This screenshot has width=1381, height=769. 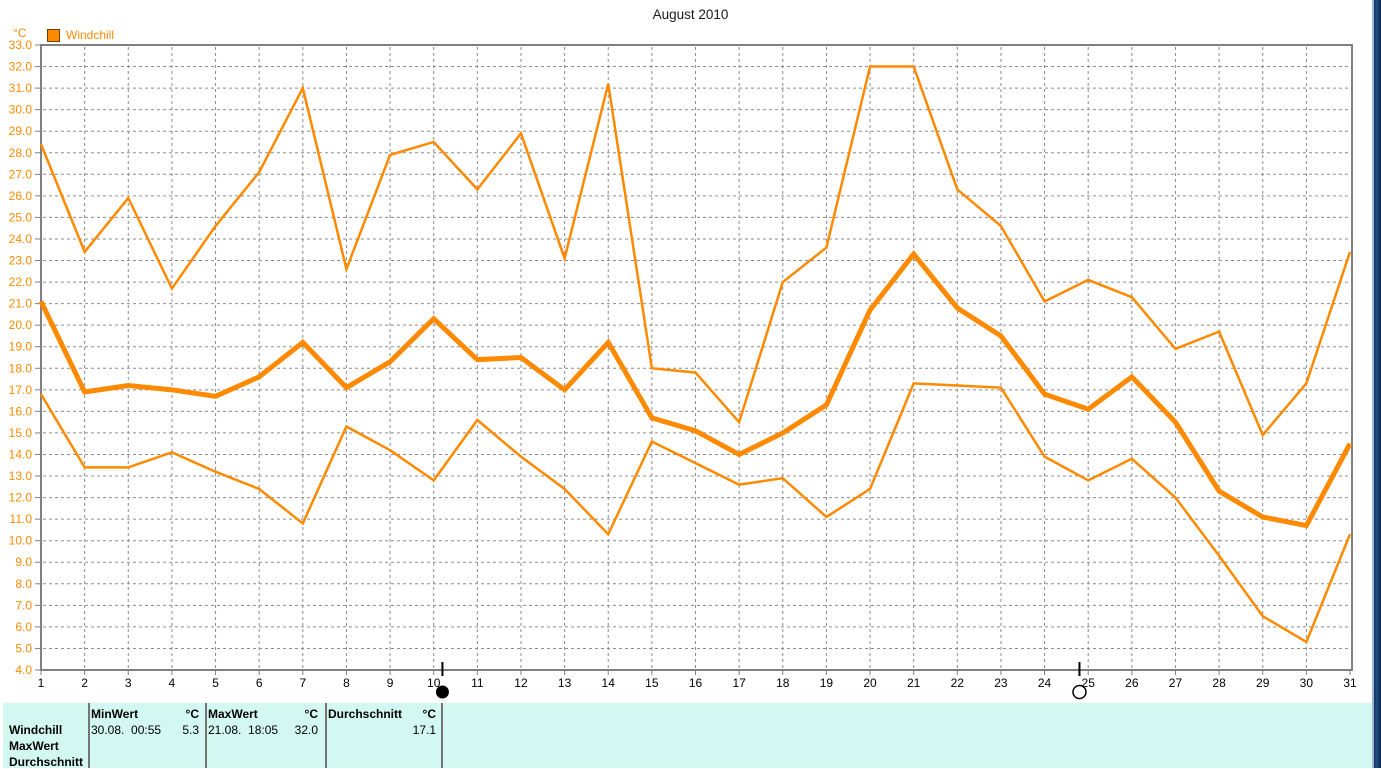 I want to click on y-tick-label: 15.0, so click(x=21, y=433).